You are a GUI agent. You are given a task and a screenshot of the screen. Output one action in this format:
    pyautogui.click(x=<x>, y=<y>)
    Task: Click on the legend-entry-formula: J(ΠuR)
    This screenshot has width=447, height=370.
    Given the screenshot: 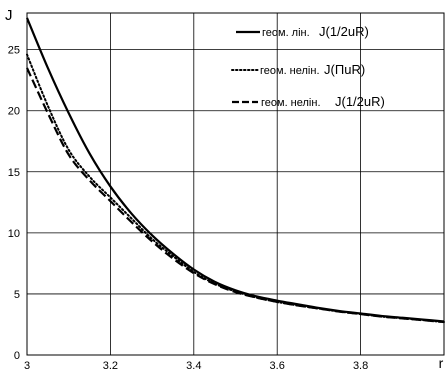 What is the action you would take?
    pyautogui.click(x=344, y=69)
    